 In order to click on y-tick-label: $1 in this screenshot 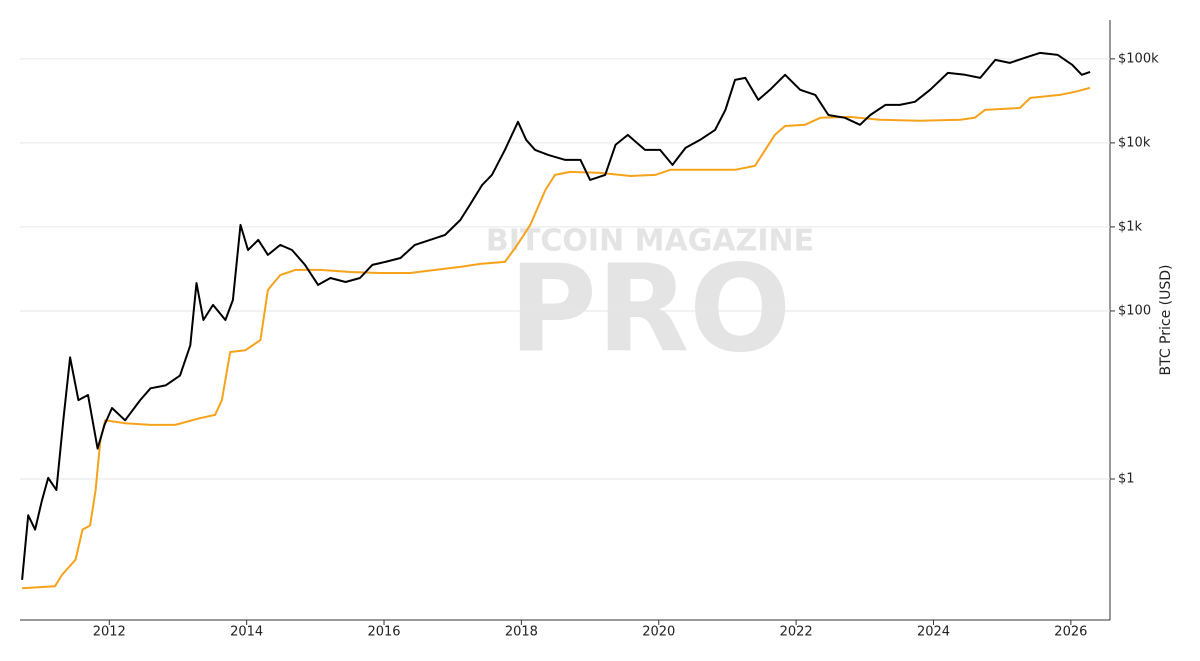, I will do `click(1126, 479)`.